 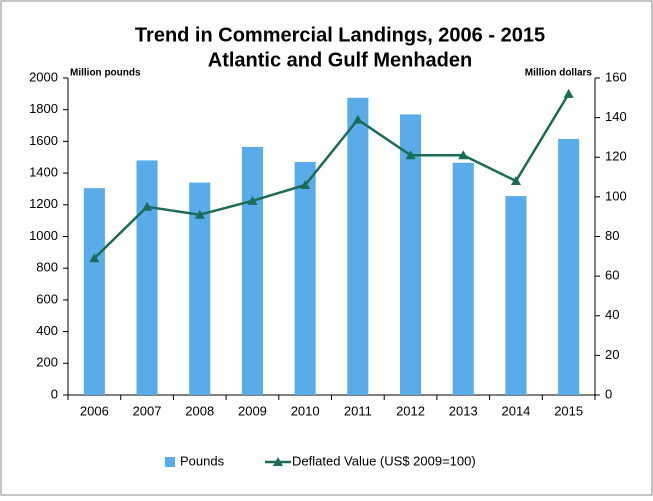 I want to click on y-tick-label: 600, so click(x=47, y=298).